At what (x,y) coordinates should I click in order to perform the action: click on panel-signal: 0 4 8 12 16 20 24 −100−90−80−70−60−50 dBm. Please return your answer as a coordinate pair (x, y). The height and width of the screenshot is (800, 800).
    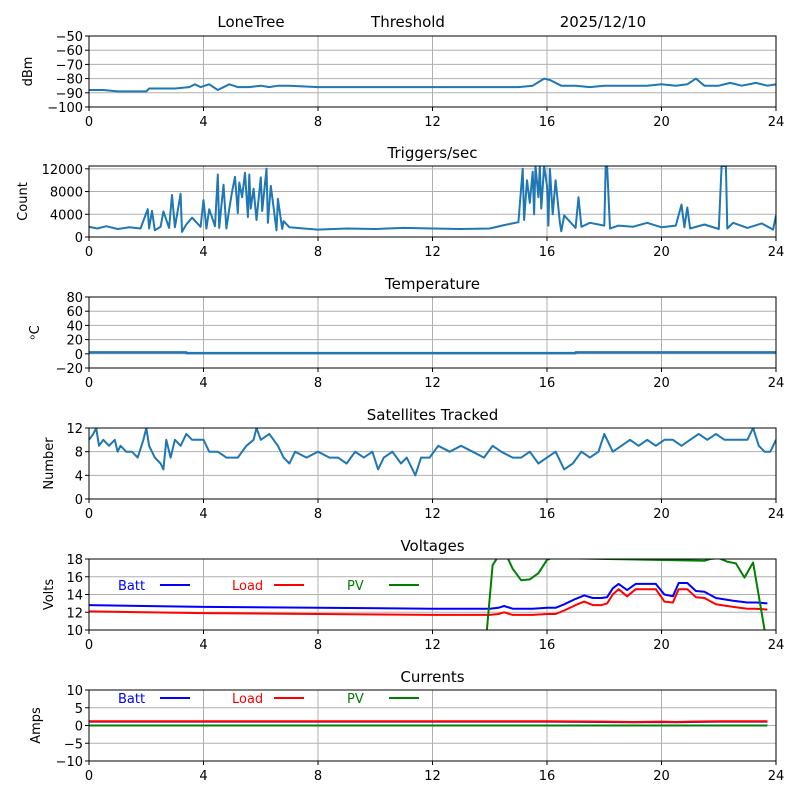
    Looking at the image, I should click on (402, 80).